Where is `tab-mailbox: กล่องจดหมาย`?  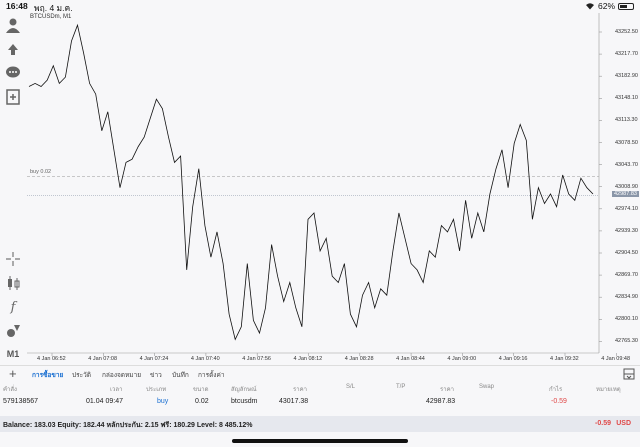
tab-mailbox: กล่องจดหมาย is located at coordinates (122, 375).